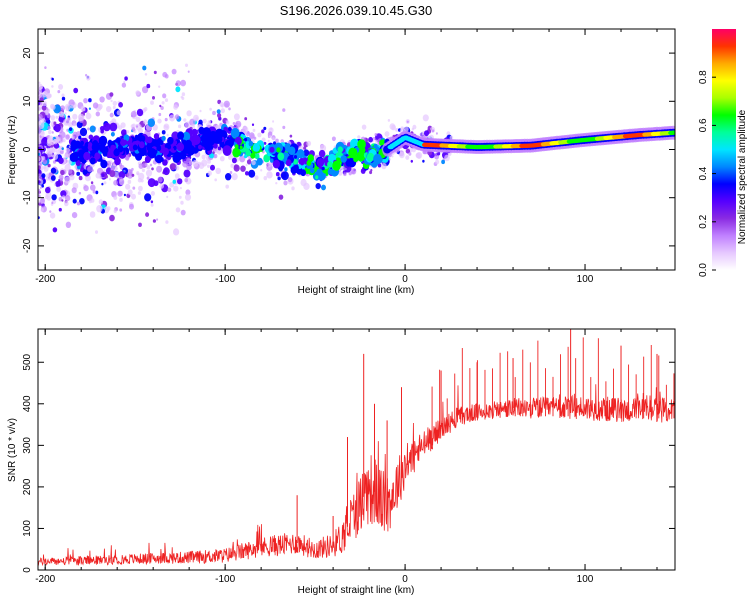 Image resolution: width=750 pixels, height=600 pixels. What do you see at coordinates (12, 450) in the screenshot?
I see `snr-y-label: SNR (10 * v/v)` at bounding box center [12, 450].